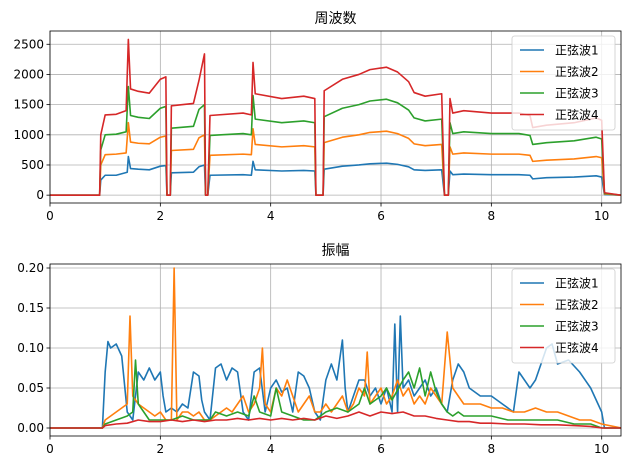  I want to click on y-tick-label: 1500, so click(28, 105).